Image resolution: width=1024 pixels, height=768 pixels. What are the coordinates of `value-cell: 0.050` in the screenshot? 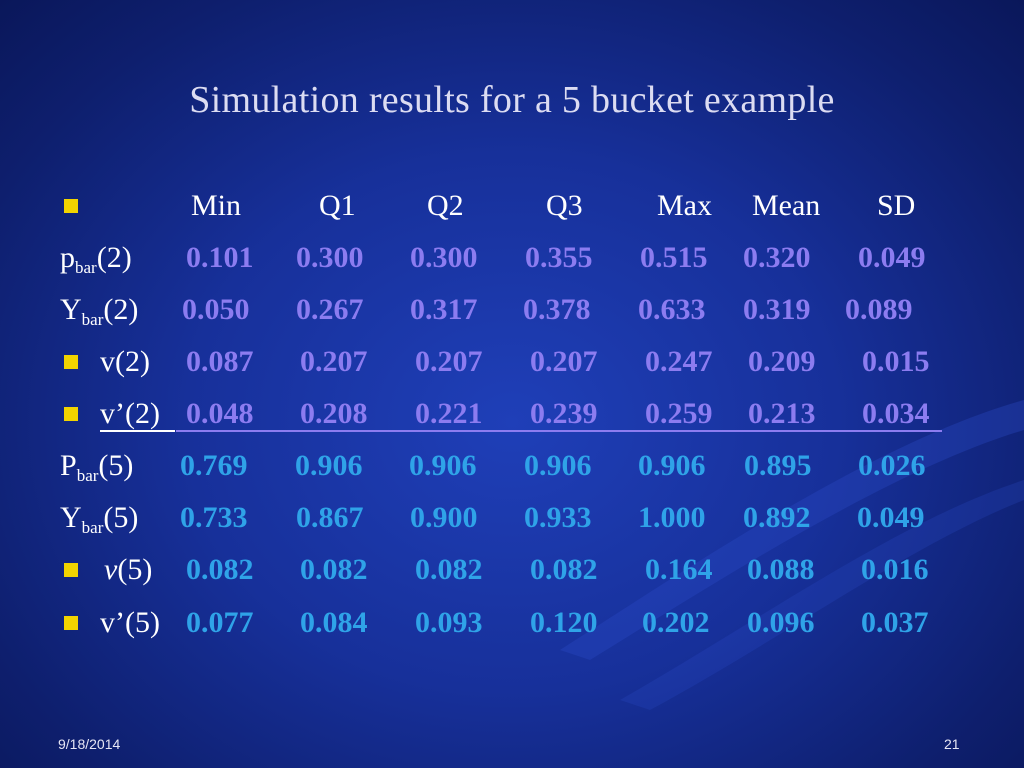 It's located at (216, 309).